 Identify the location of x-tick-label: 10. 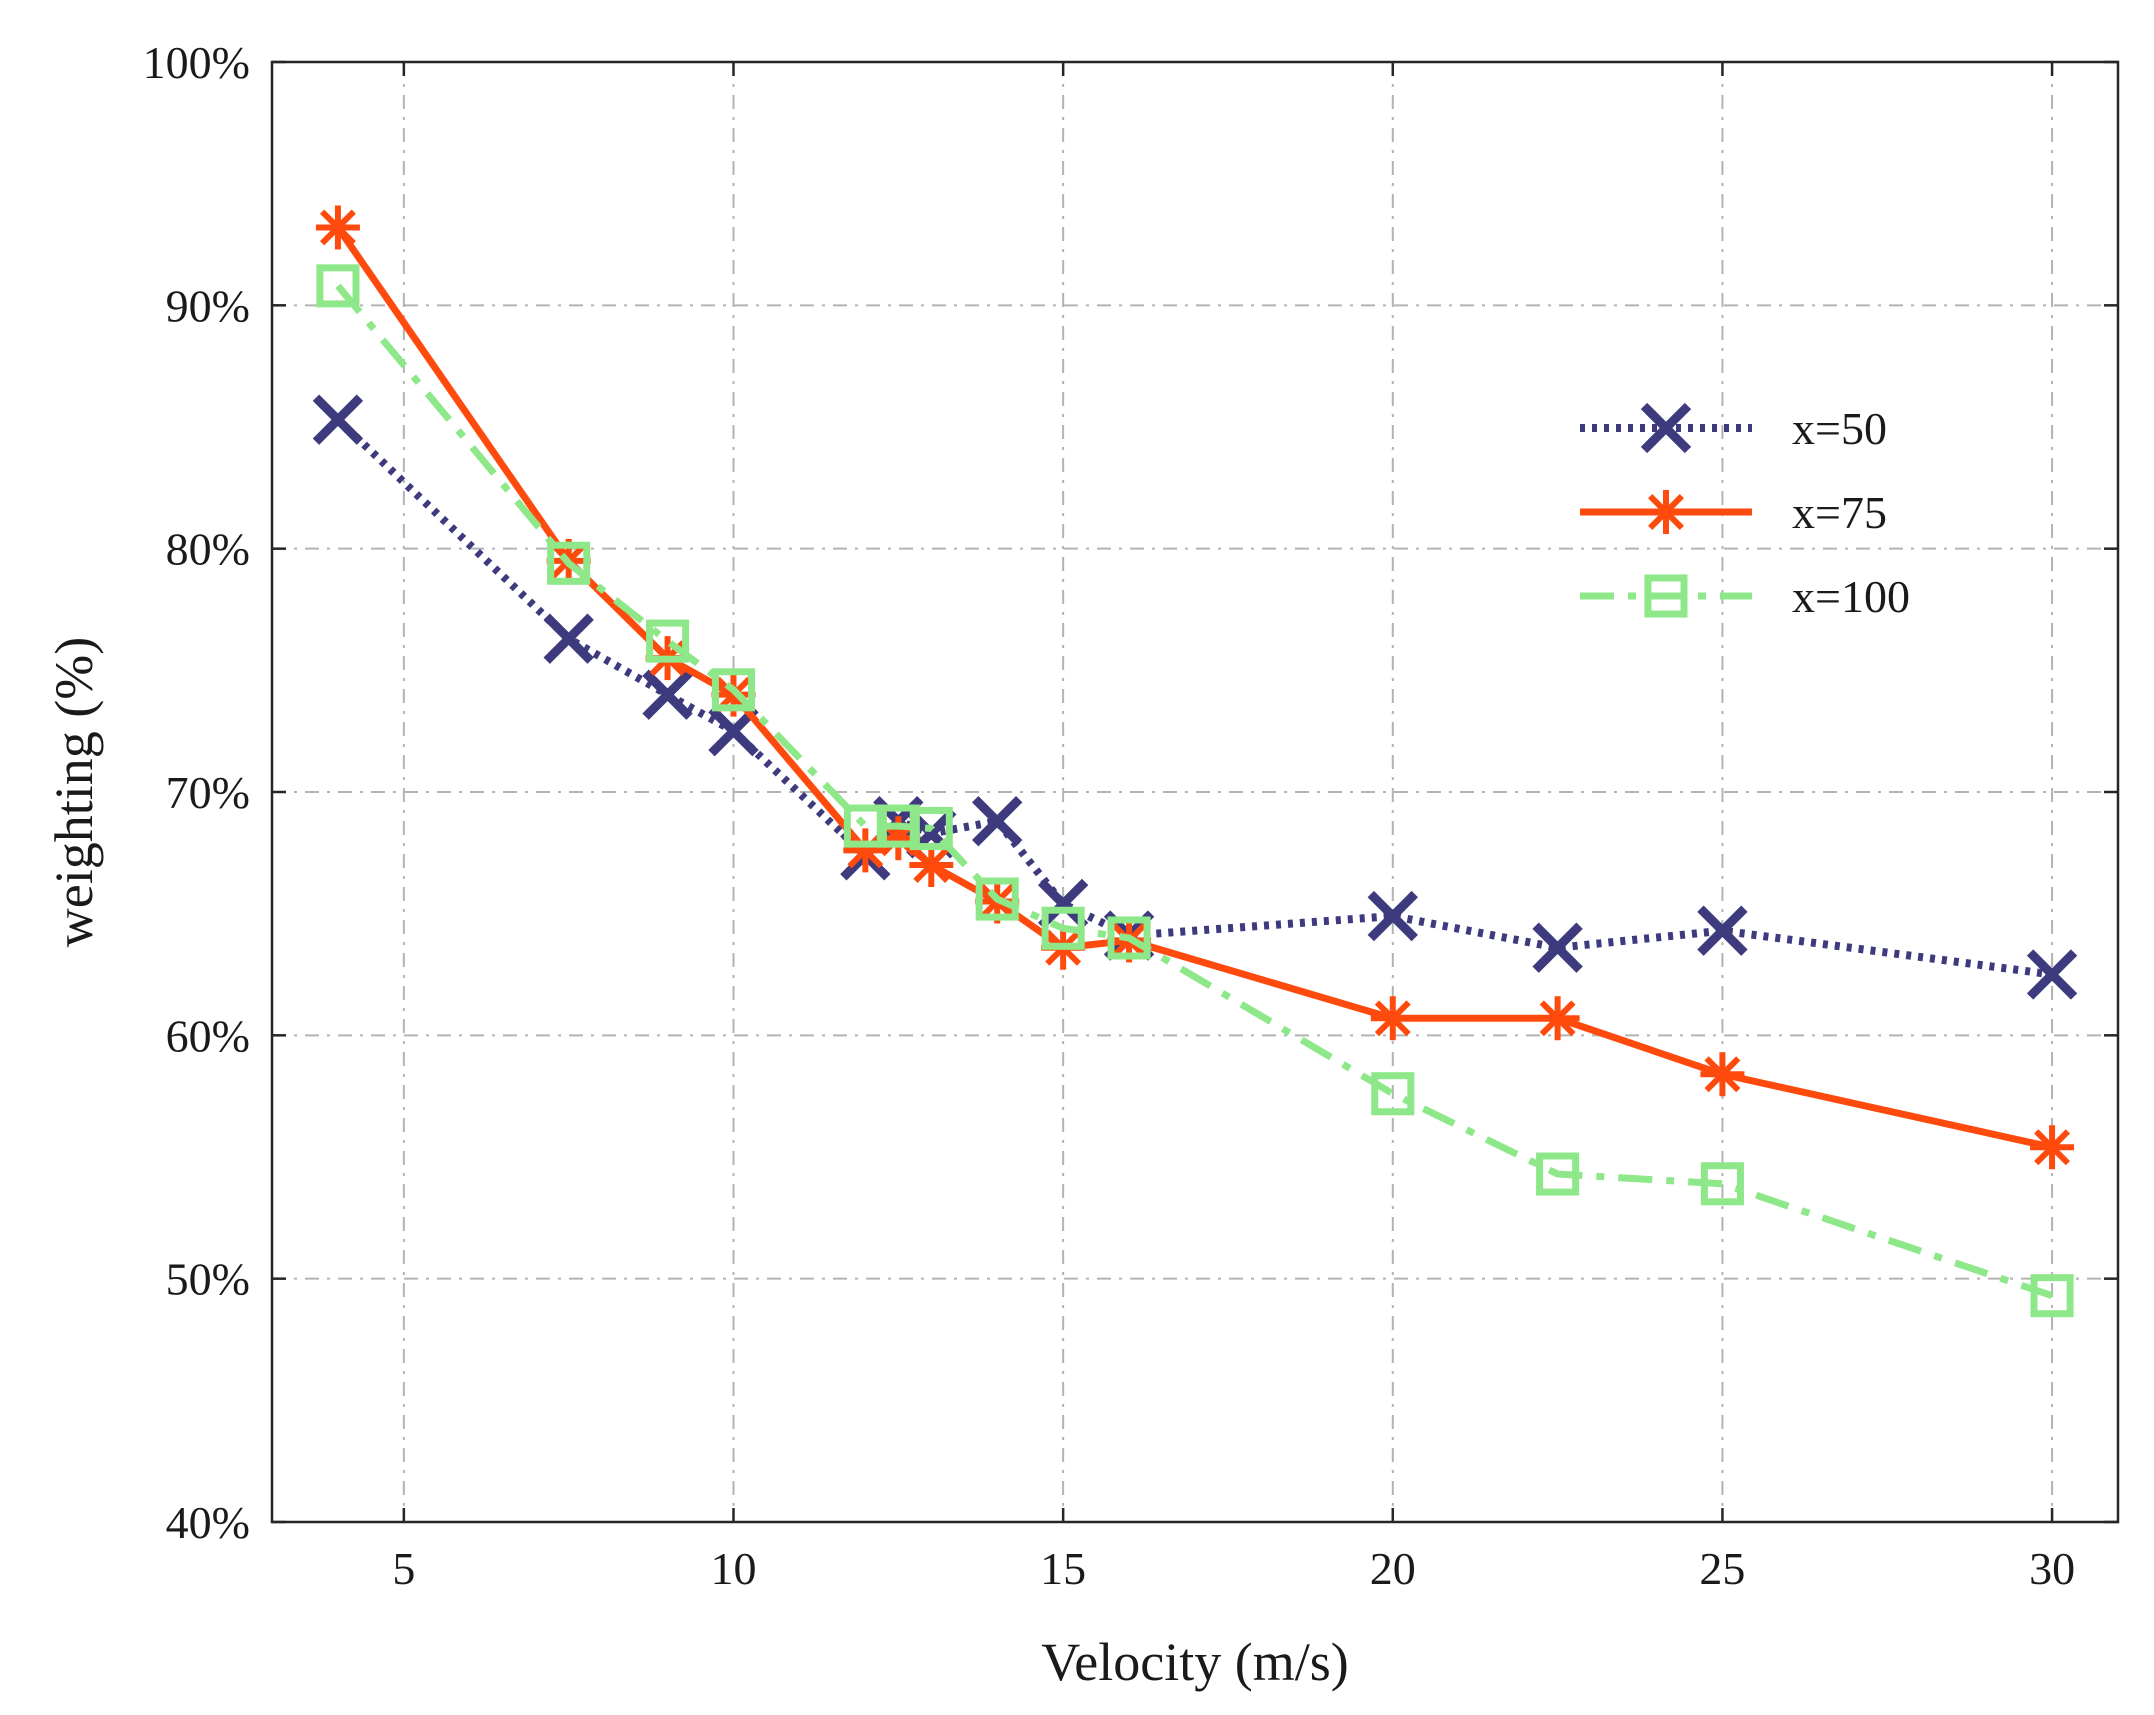
(734, 1568).